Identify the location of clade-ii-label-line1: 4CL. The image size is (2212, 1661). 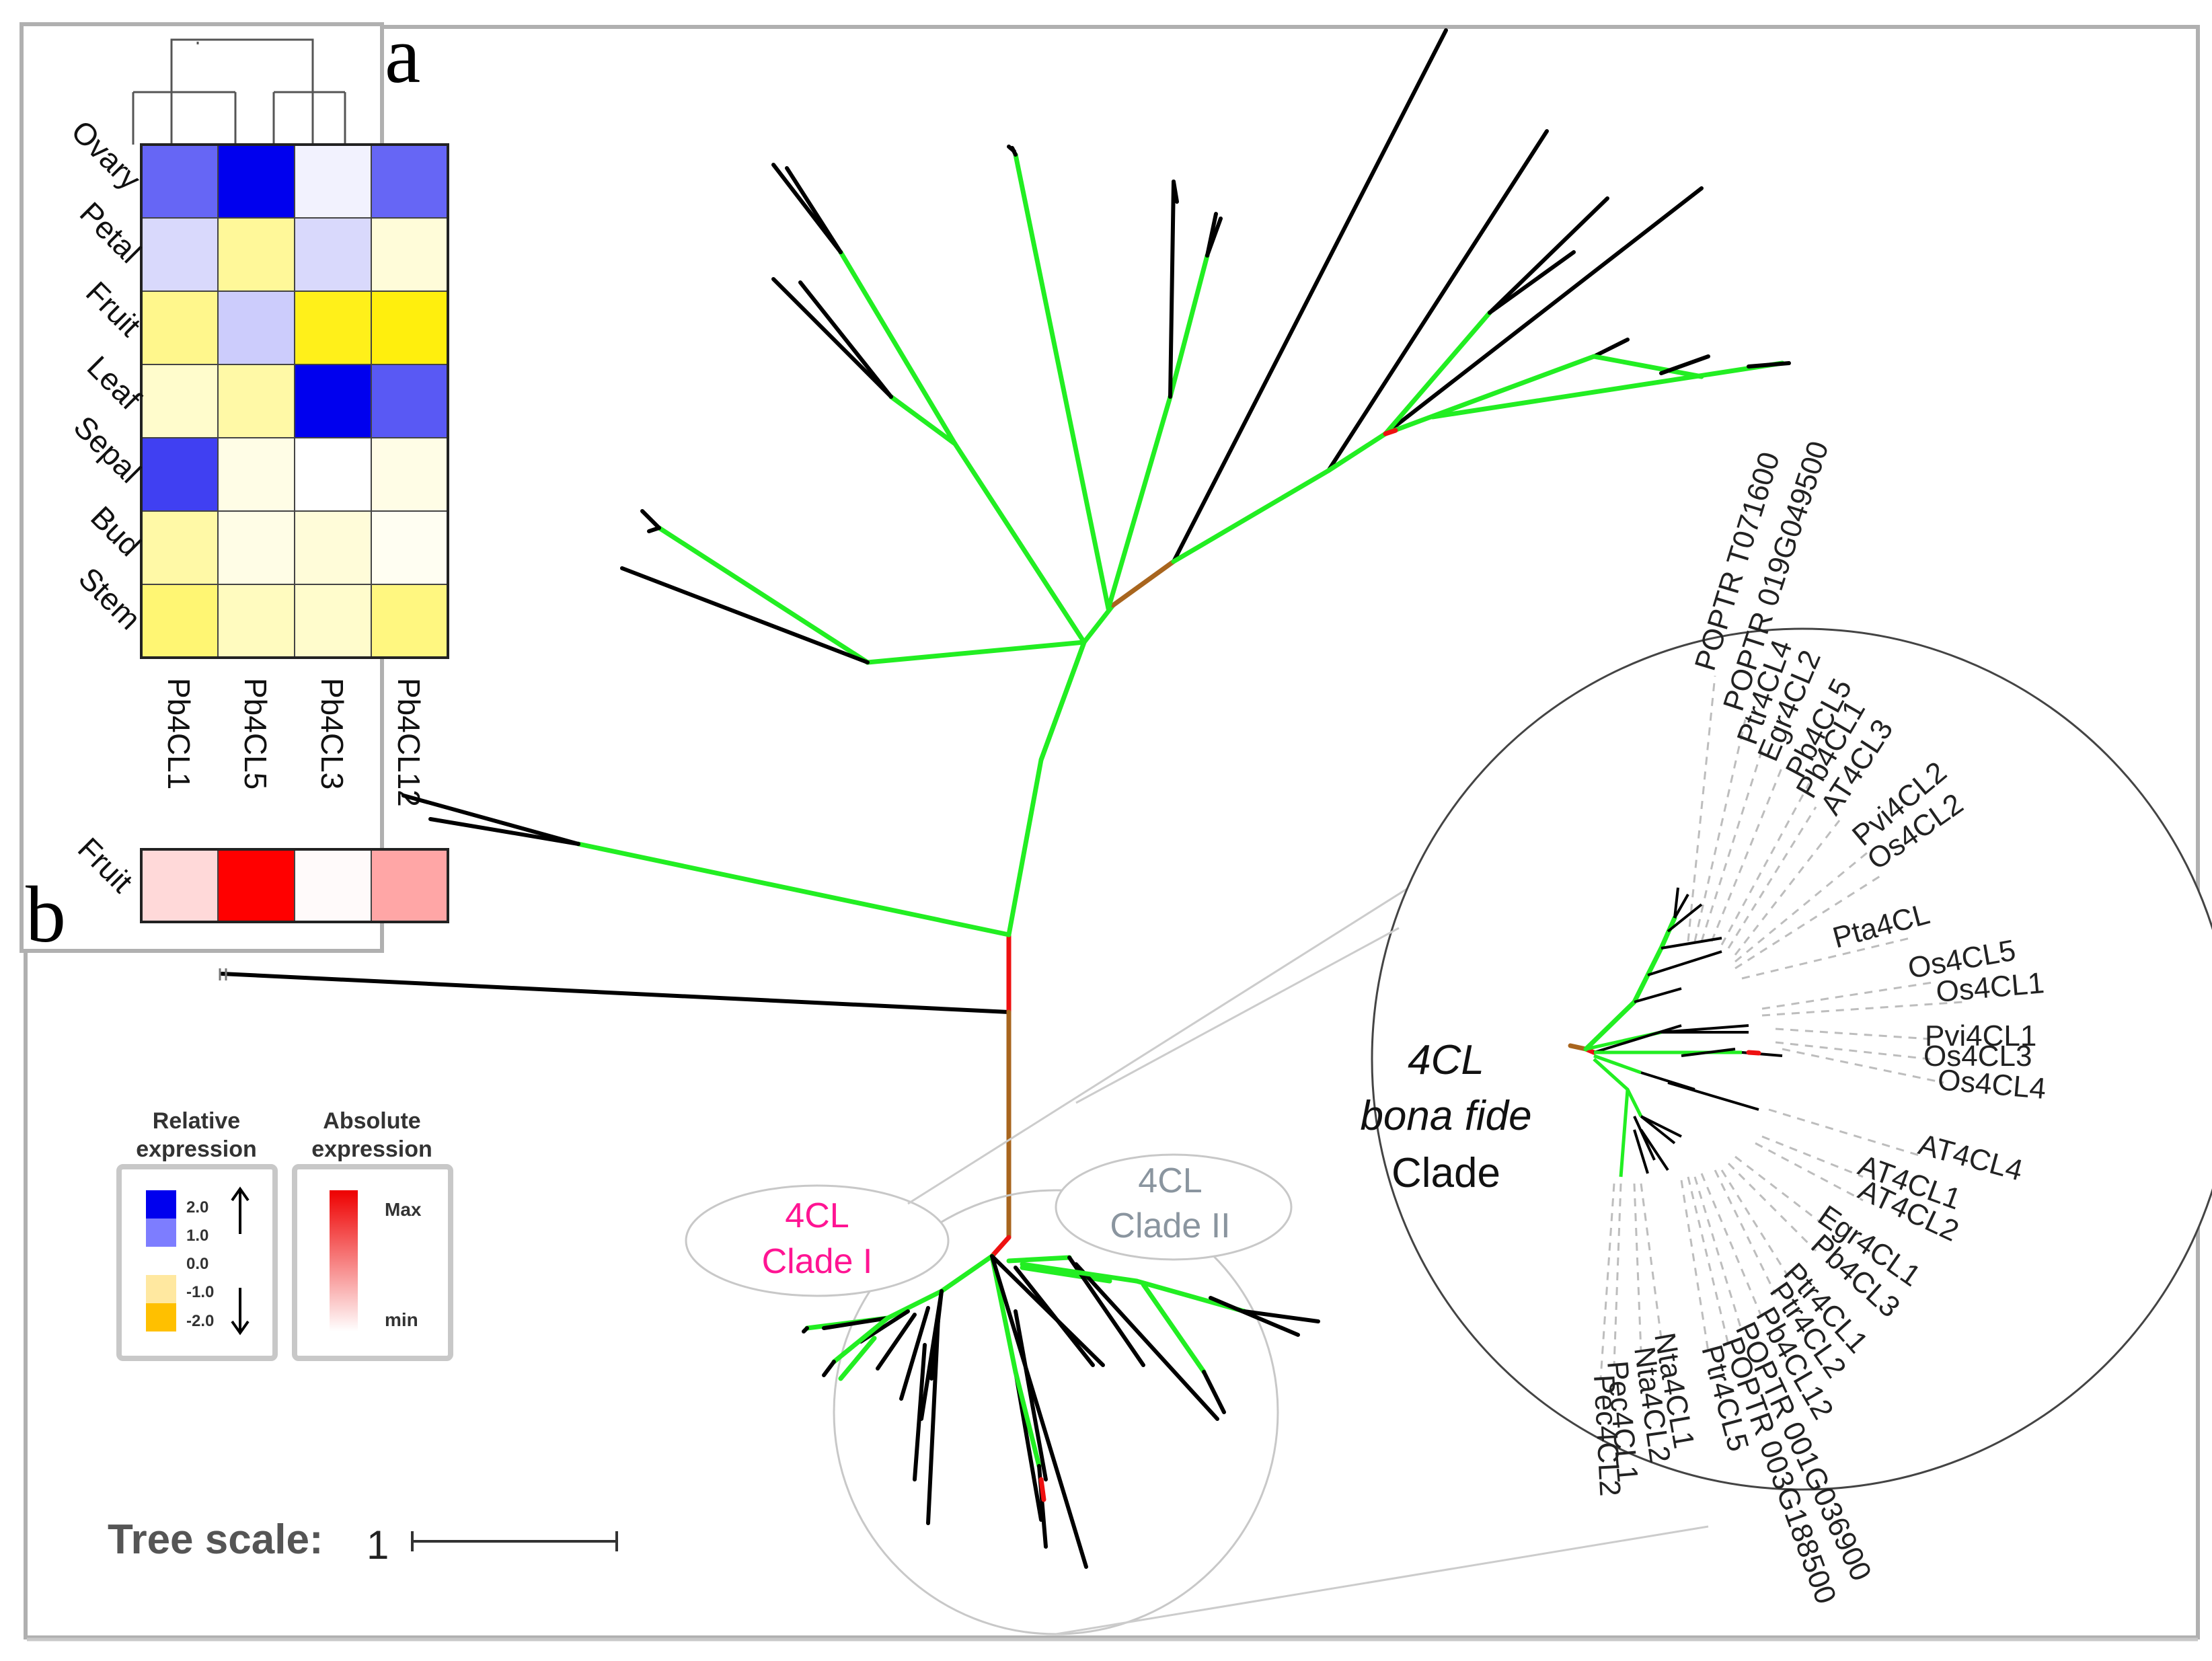
(1170, 1180).